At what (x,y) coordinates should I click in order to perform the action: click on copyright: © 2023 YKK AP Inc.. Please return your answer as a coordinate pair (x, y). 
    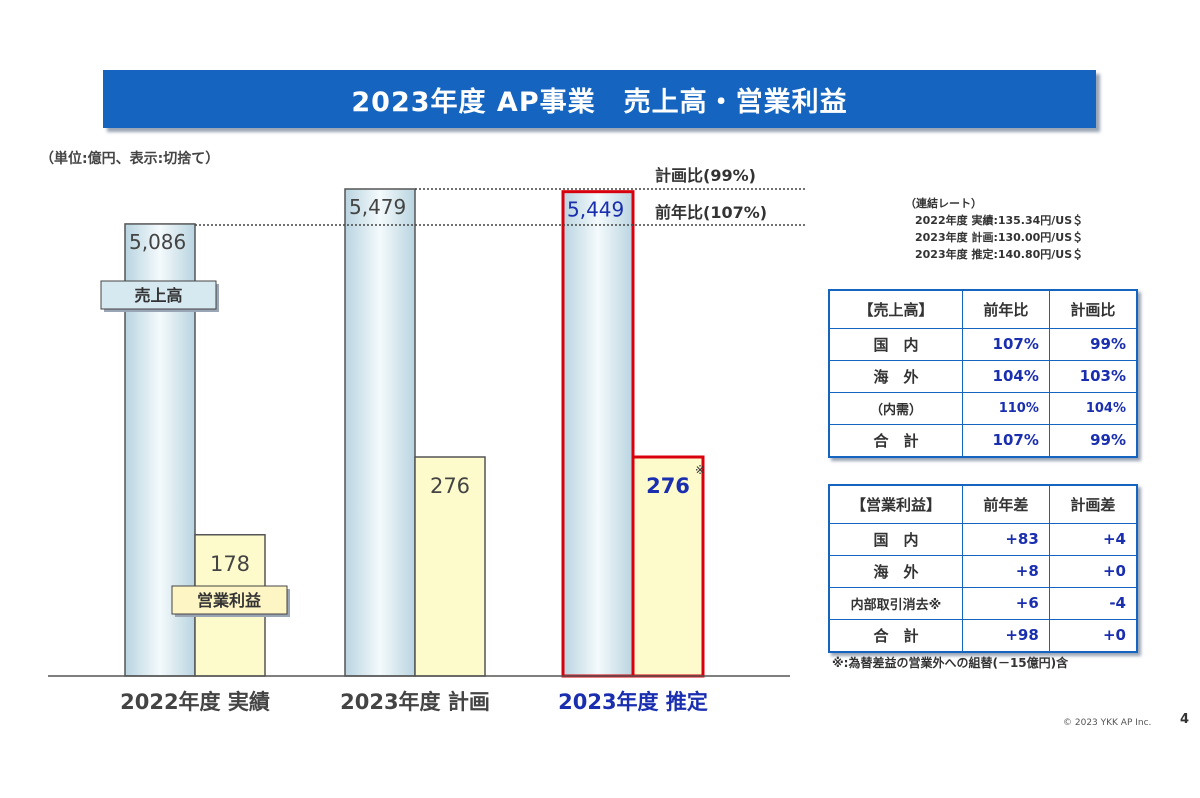
    Looking at the image, I should click on (1107, 723).